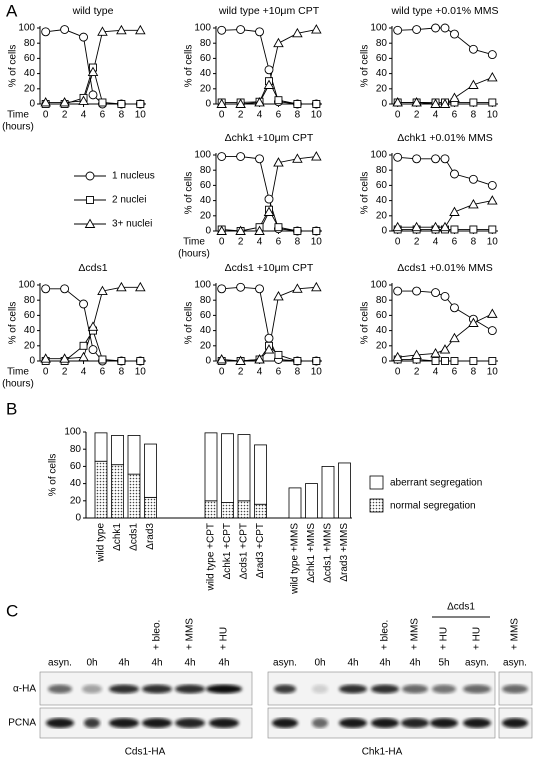 This screenshot has width=535, height=762. Describe the element at coordinates (60, 663) in the screenshot. I see `lane-time: asyn.` at that location.